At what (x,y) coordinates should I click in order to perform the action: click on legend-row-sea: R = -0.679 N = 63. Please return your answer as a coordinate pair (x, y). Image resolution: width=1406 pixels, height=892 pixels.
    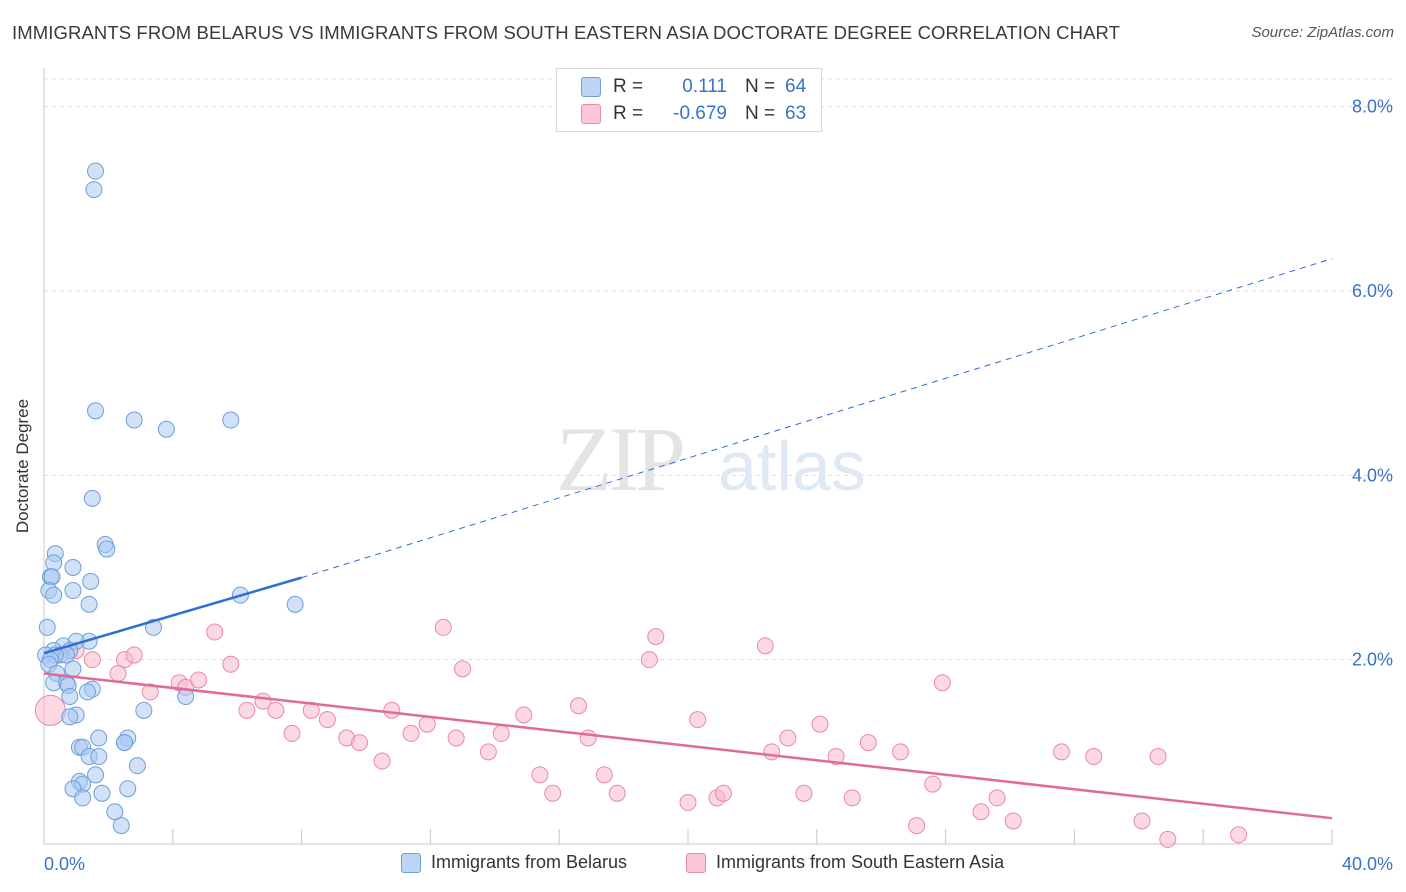
    Looking at the image, I should click on (693, 114).